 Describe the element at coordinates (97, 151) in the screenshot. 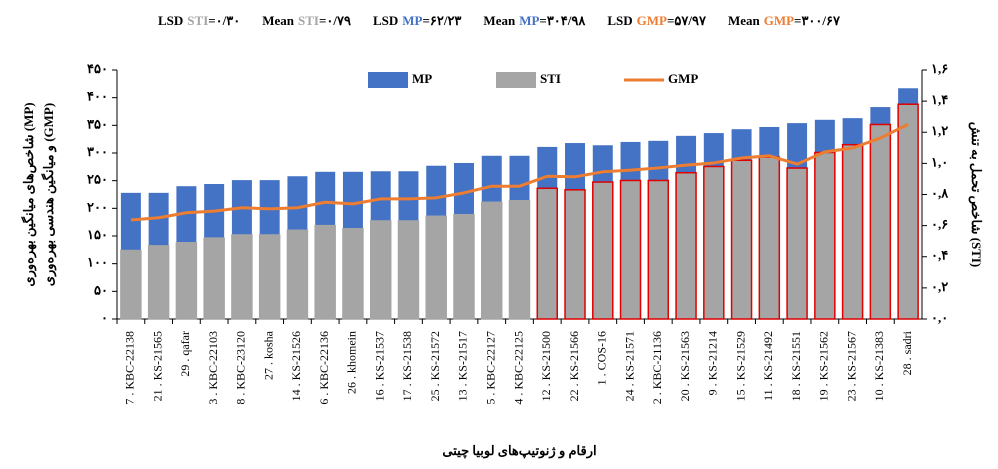

I see `y-tick-label: ۳۰۰` at that location.